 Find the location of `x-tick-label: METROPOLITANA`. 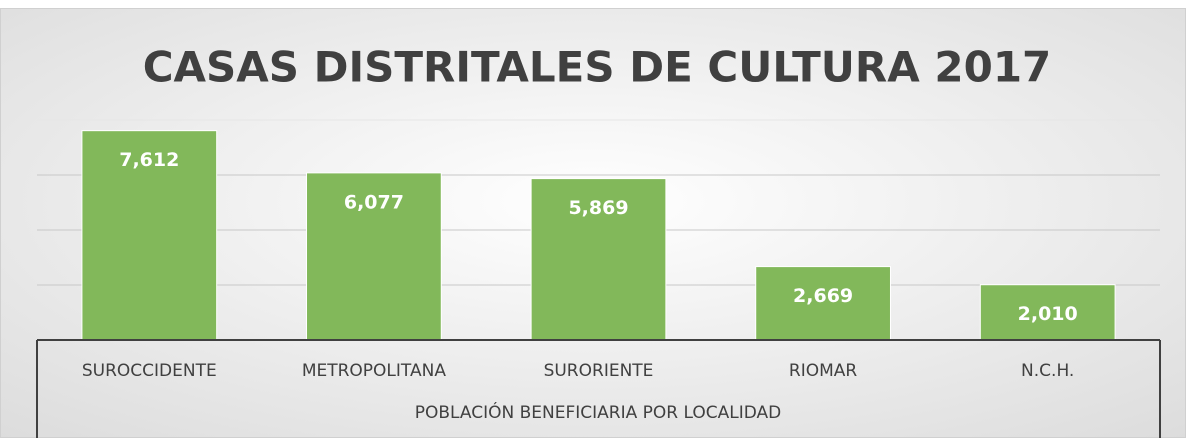

x-tick-label: METROPOLITANA is located at coordinates (374, 371).